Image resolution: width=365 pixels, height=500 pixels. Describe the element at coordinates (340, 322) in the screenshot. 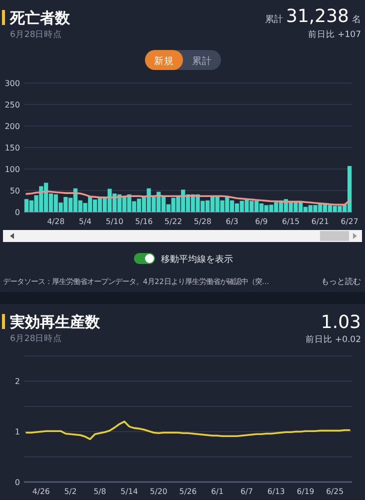

I see `text: 1.03` at that location.